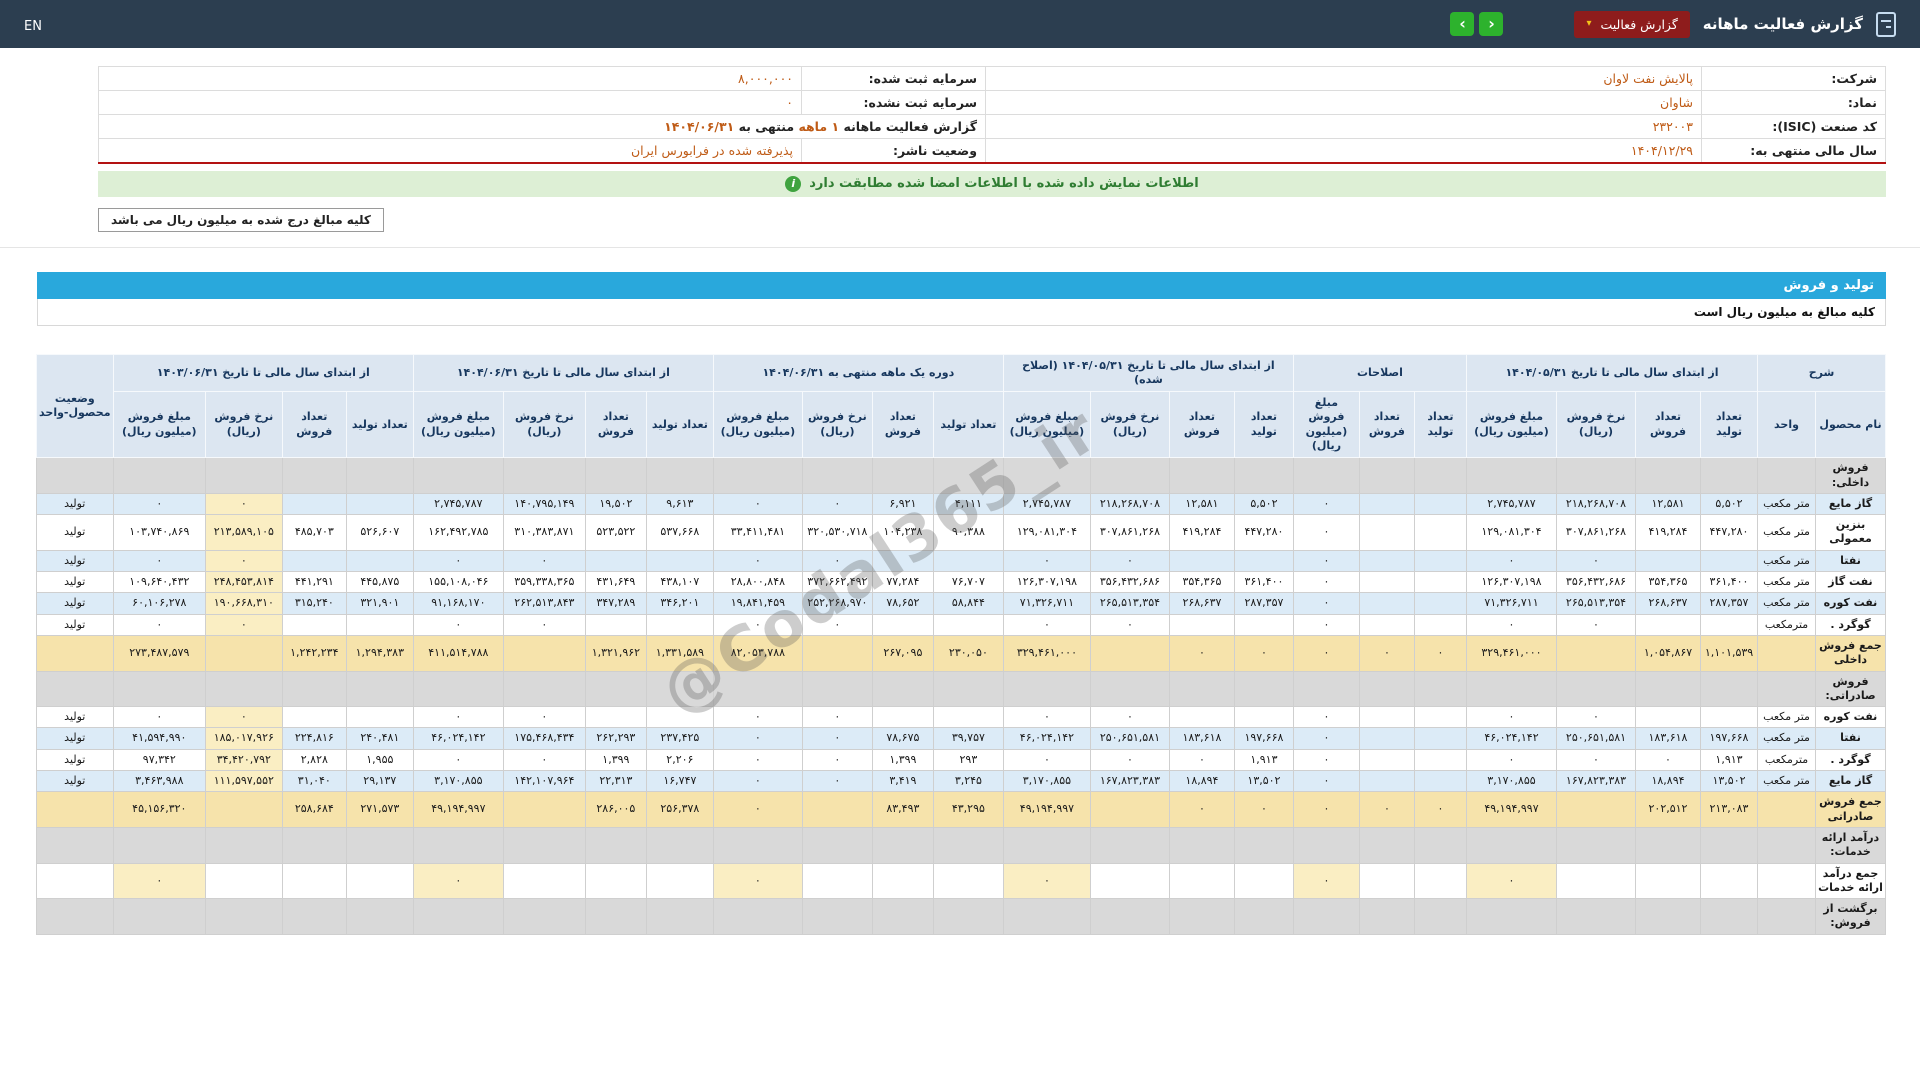  What do you see at coordinates (1263, 760) in the screenshot?
I see `adj-produced: ۱,۹۱۳` at bounding box center [1263, 760].